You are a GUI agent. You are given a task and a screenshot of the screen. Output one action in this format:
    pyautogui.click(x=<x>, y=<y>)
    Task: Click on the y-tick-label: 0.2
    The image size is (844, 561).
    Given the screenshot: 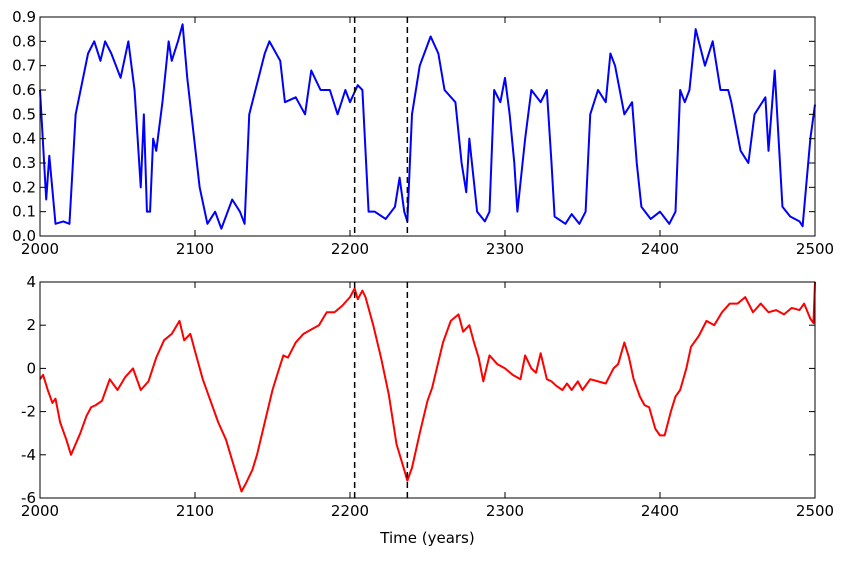 What is the action you would take?
    pyautogui.click(x=24, y=187)
    